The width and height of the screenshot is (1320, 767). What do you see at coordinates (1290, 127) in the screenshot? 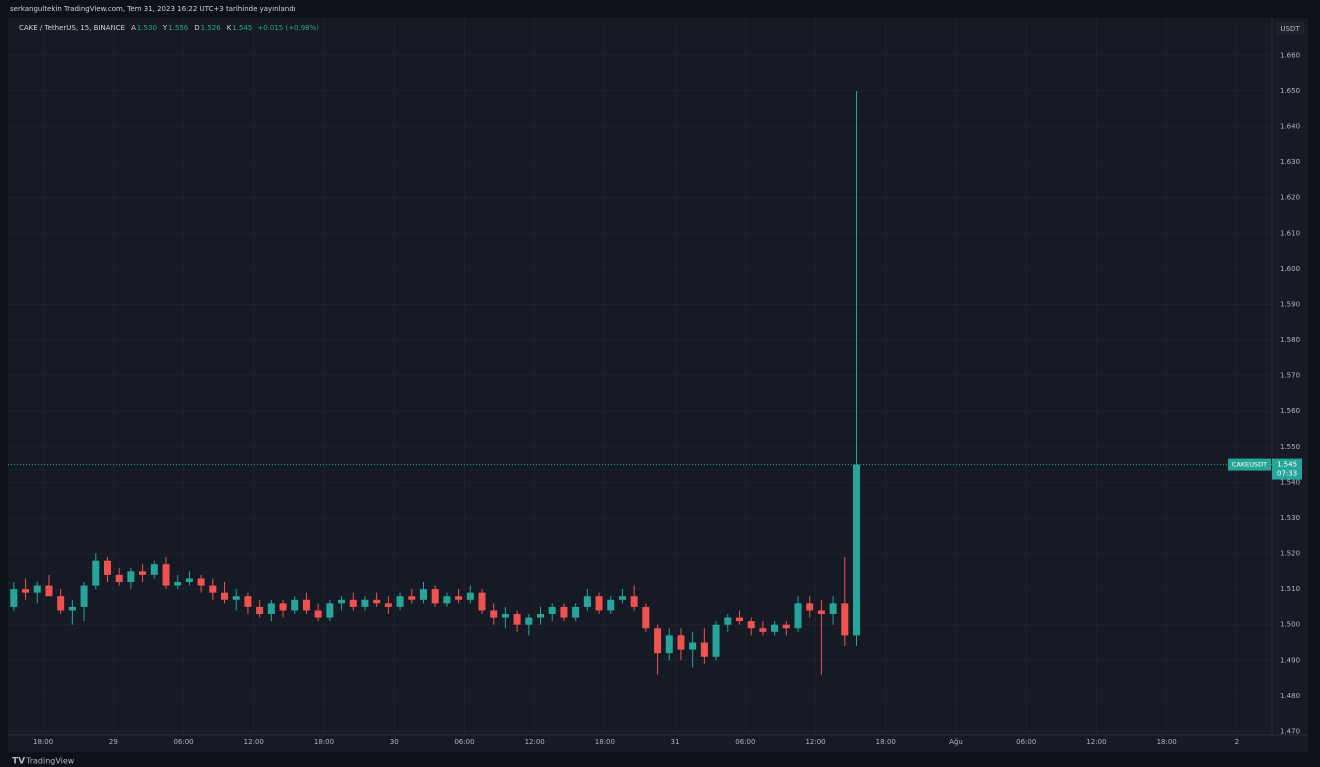
I see `y-tick-label: 1.640` at bounding box center [1290, 127].